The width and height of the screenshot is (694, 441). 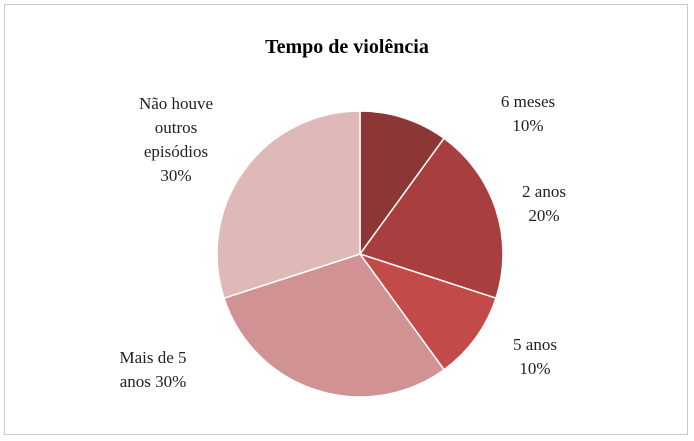 I want to click on data-label: 6 meses 10%, so click(x=528, y=114).